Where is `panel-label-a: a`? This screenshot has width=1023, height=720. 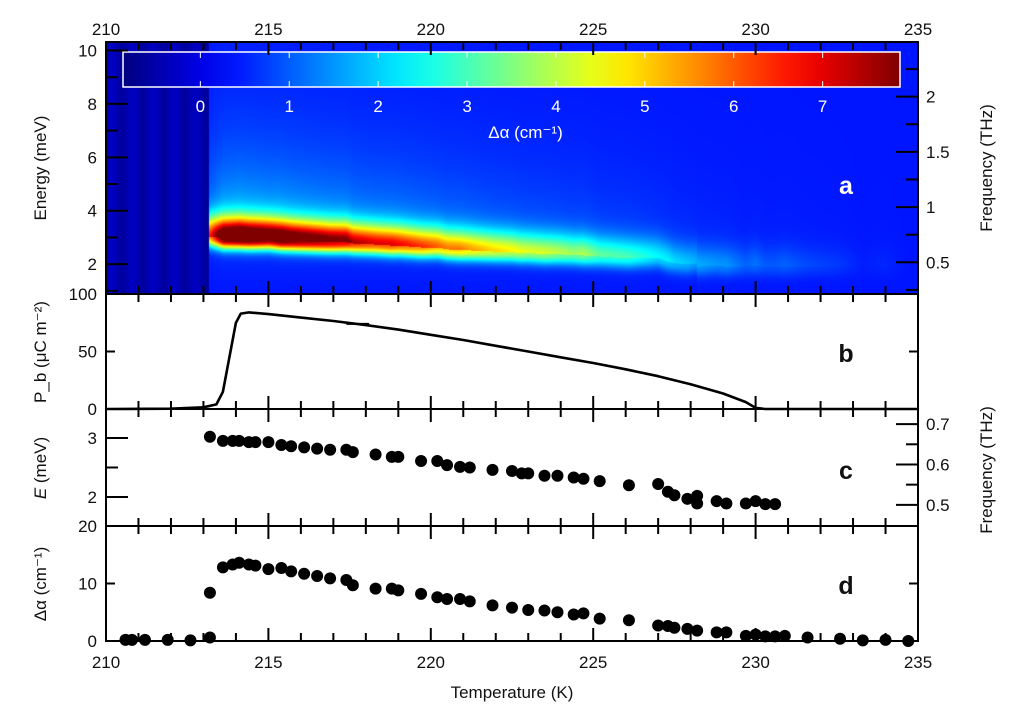
panel-label-a: a is located at coordinates (846, 186).